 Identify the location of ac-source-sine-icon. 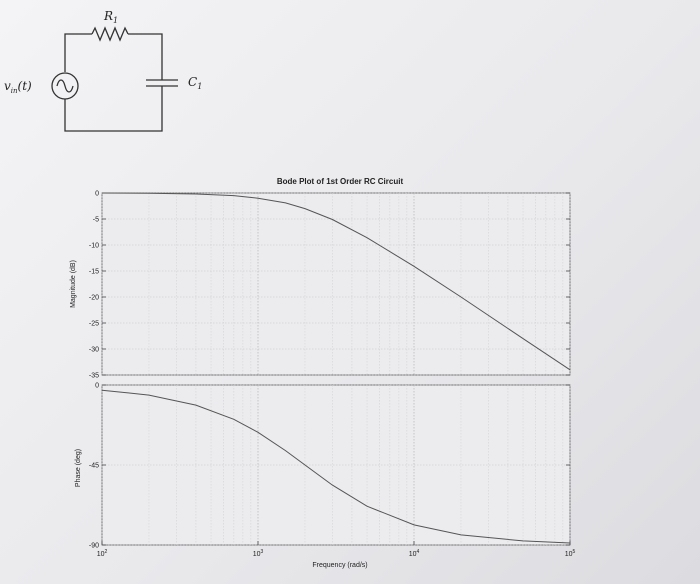
(65, 86).